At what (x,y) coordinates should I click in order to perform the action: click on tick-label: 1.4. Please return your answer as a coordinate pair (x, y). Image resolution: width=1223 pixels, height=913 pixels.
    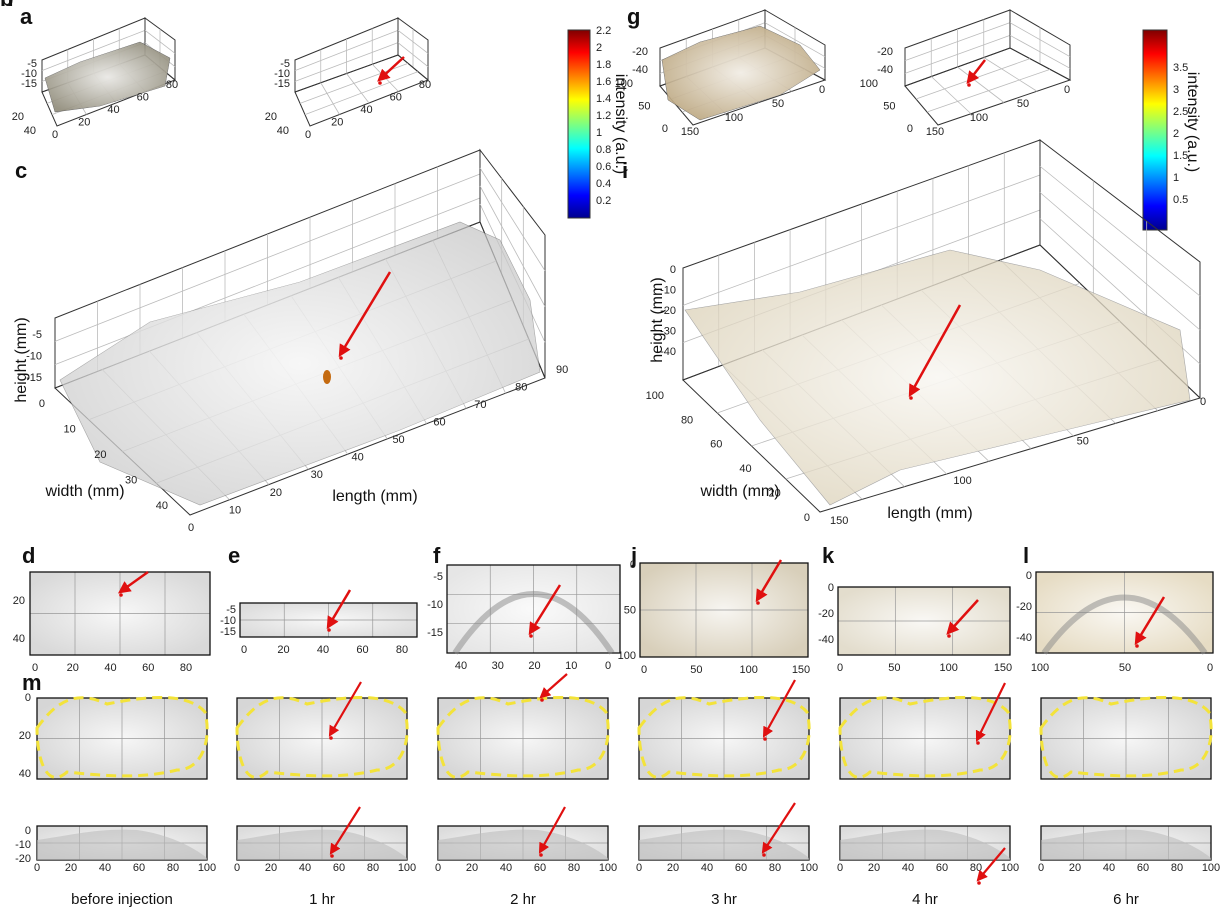
    Looking at the image, I should click on (603, 99).